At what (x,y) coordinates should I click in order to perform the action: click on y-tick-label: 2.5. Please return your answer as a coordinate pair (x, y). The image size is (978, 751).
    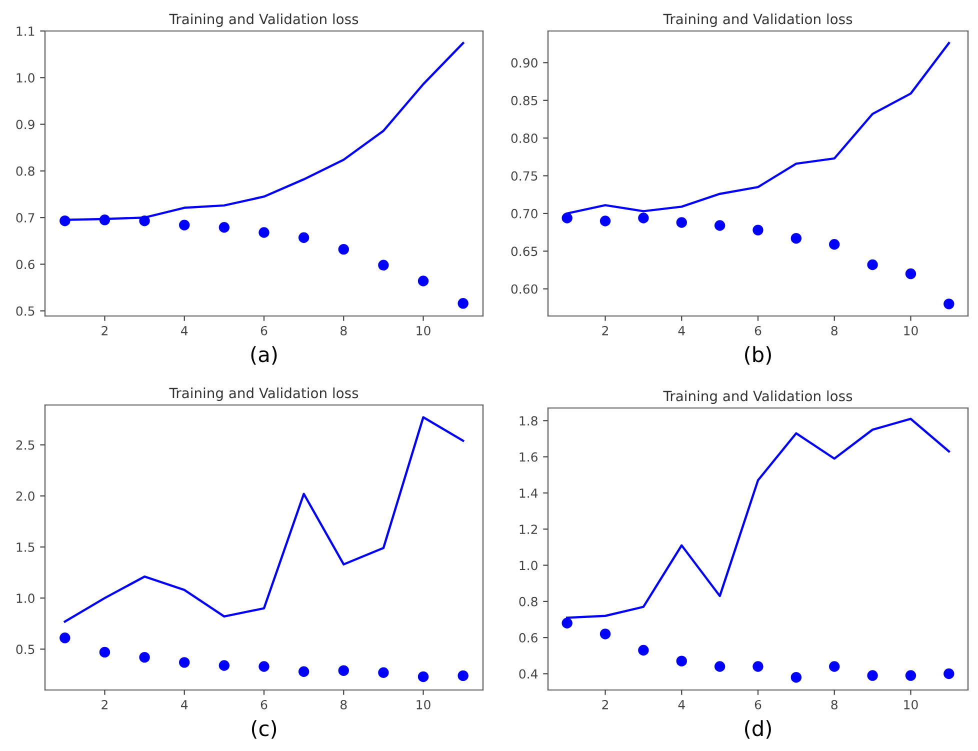
    Looking at the image, I should click on (25, 445).